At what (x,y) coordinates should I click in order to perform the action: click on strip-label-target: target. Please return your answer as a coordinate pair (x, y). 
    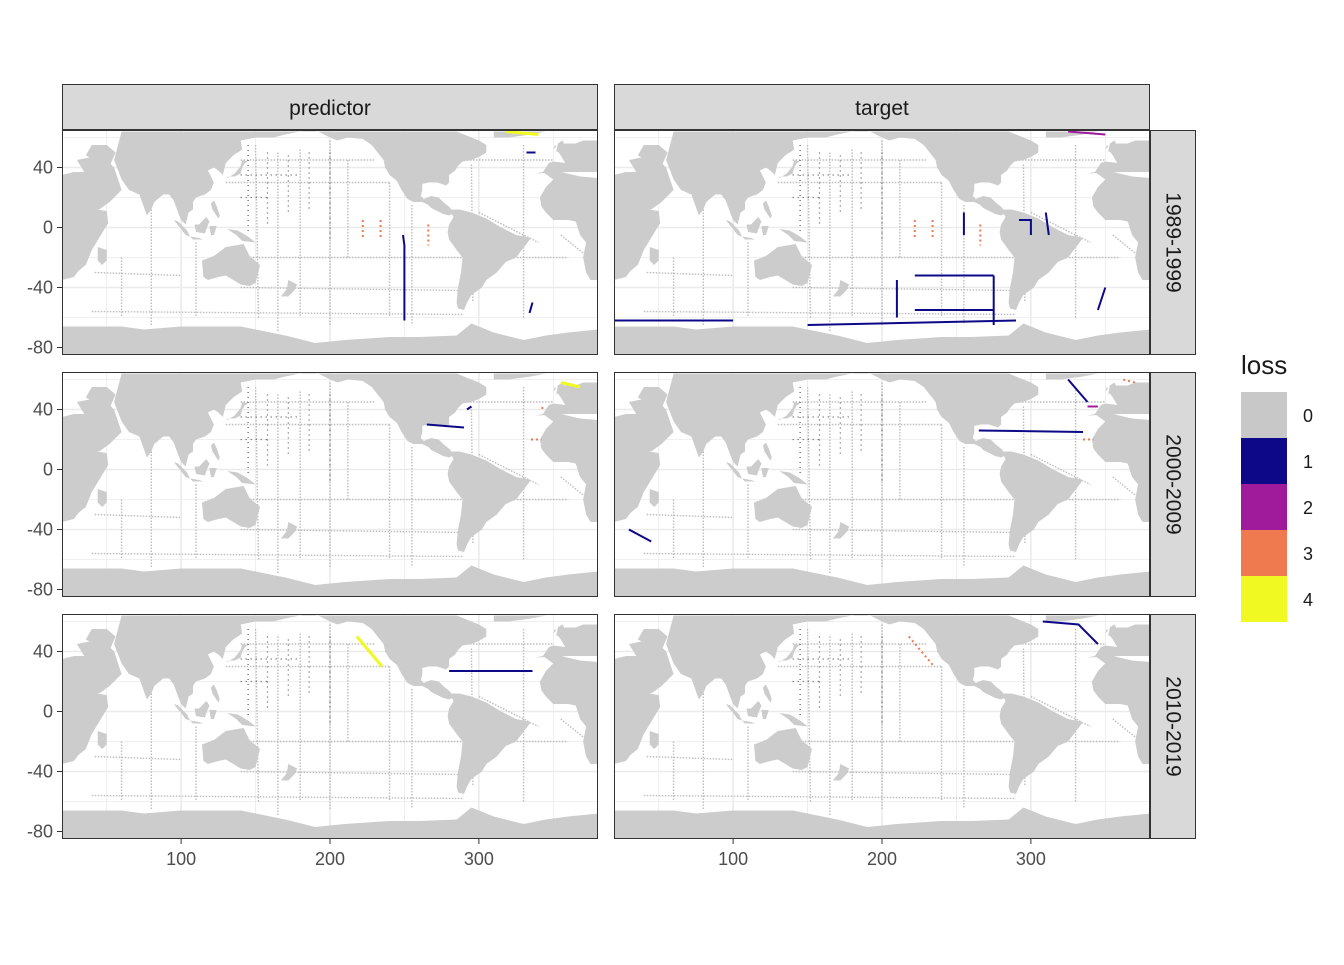
    Looking at the image, I should click on (882, 108).